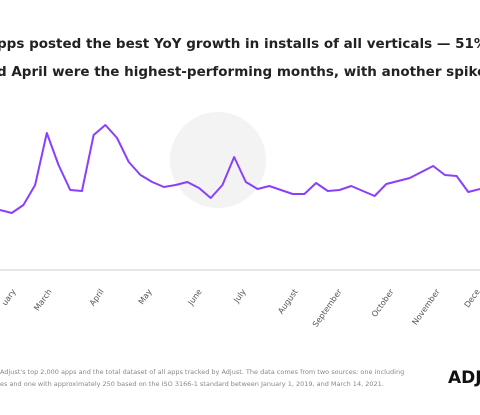  I want to click on x-tick-label: April, so click(97, 297).